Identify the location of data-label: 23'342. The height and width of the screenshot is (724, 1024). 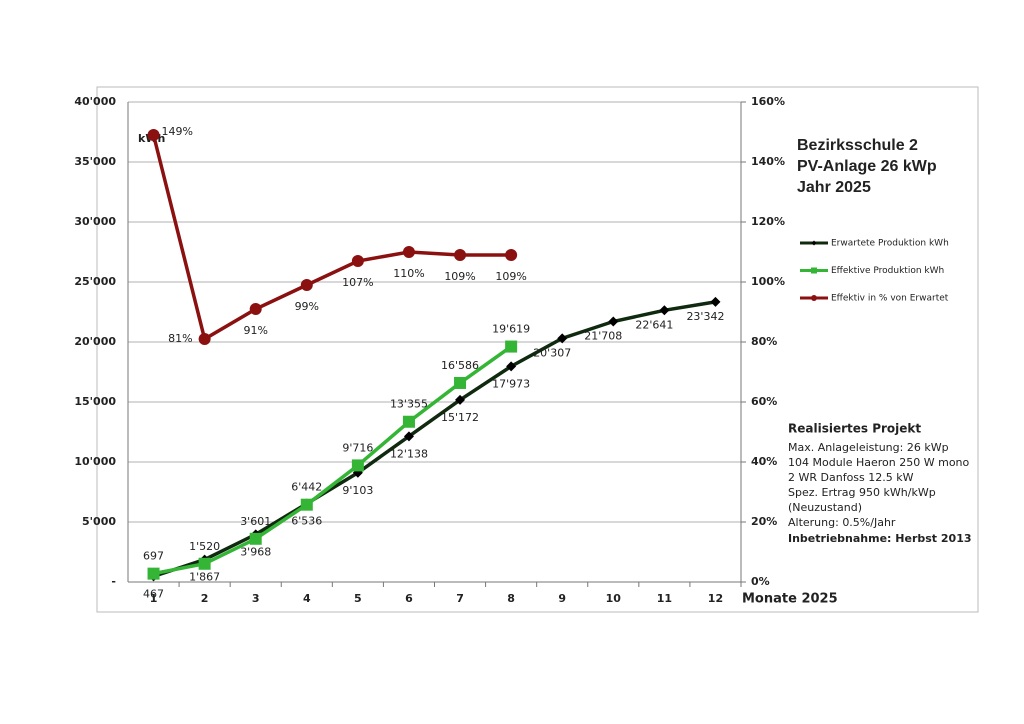
(705, 316).